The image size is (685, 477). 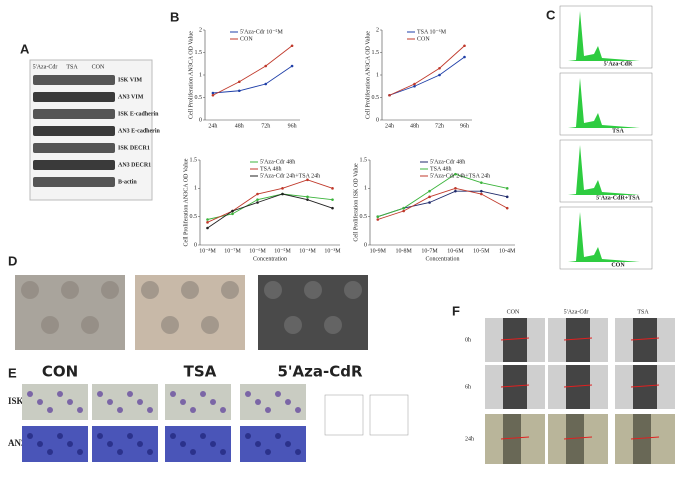 I want to click on blot-row: AN3 VIM, so click(x=131, y=97).